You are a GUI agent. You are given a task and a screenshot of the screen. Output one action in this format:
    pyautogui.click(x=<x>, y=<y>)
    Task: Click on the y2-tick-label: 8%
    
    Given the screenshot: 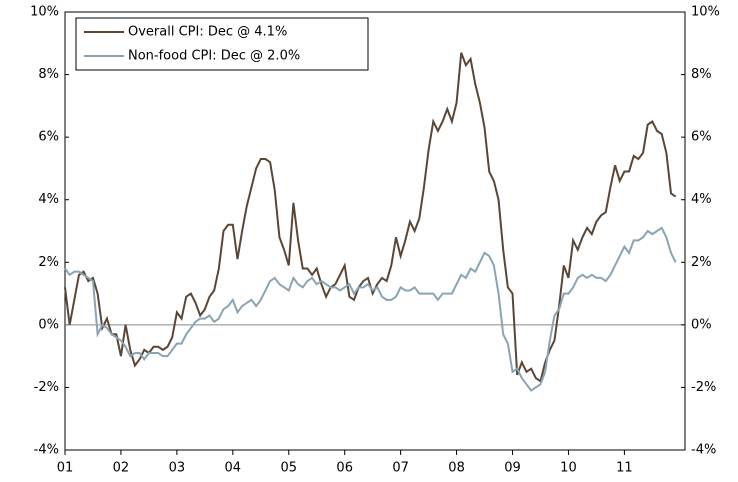 What is the action you would take?
    pyautogui.click(x=701, y=74)
    